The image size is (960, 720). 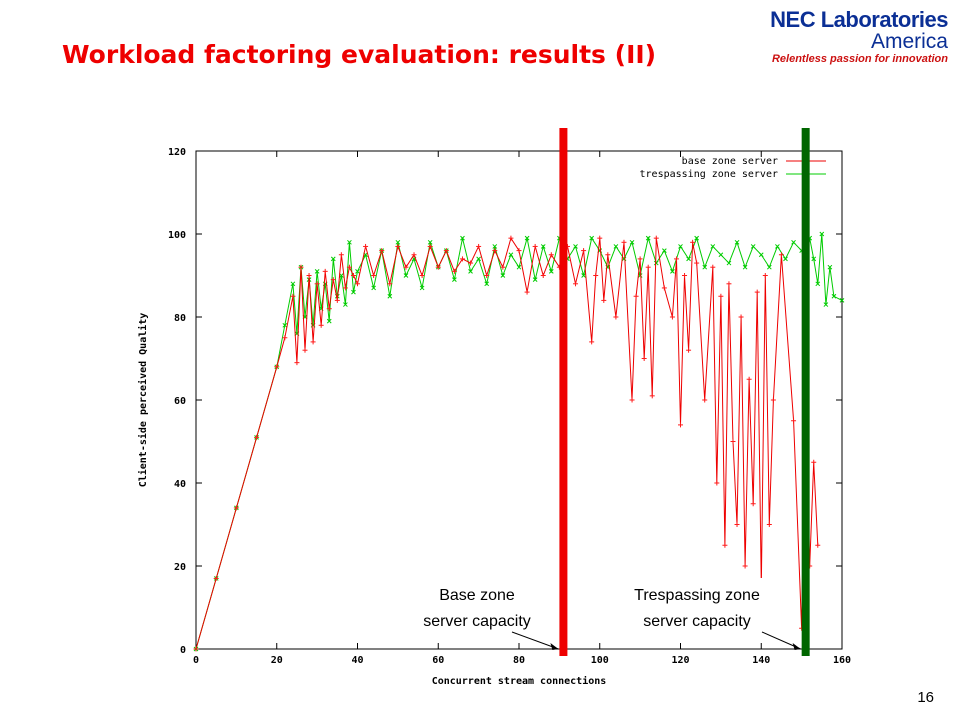 What do you see at coordinates (180, 401) in the screenshot?
I see `y-tick-label: 60` at bounding box center [180, 401].